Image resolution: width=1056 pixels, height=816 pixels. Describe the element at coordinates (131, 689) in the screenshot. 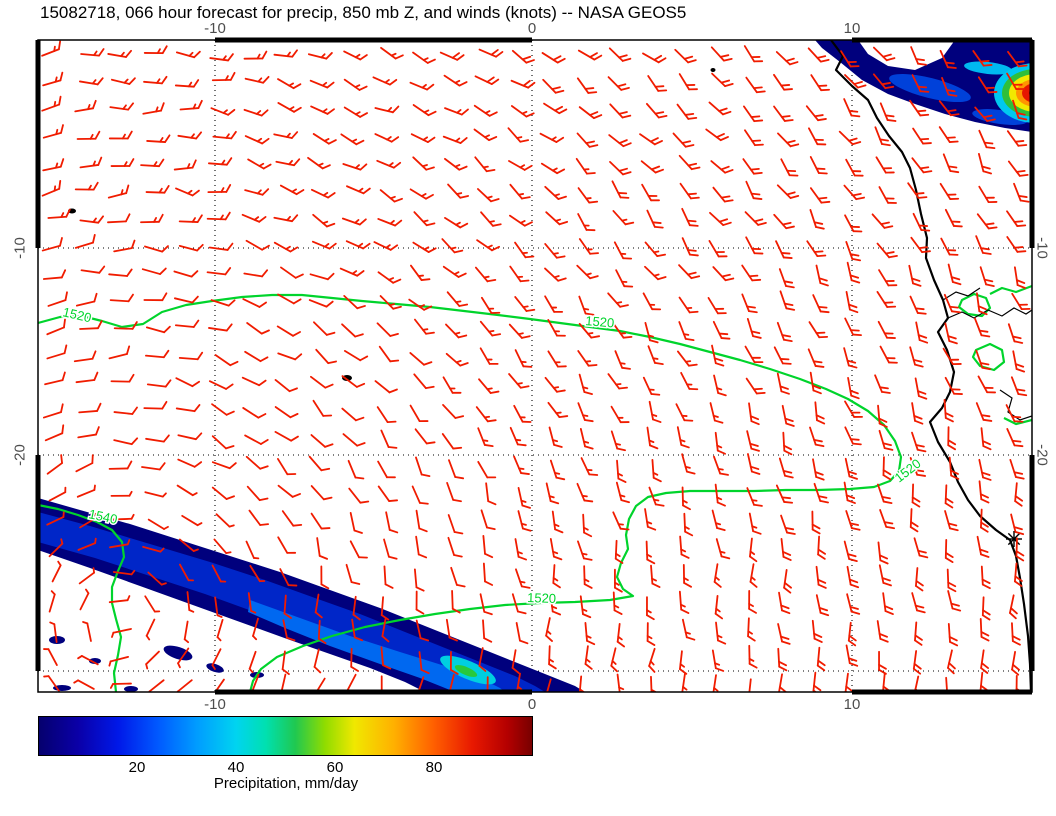

I see `precip-blob` at that location.